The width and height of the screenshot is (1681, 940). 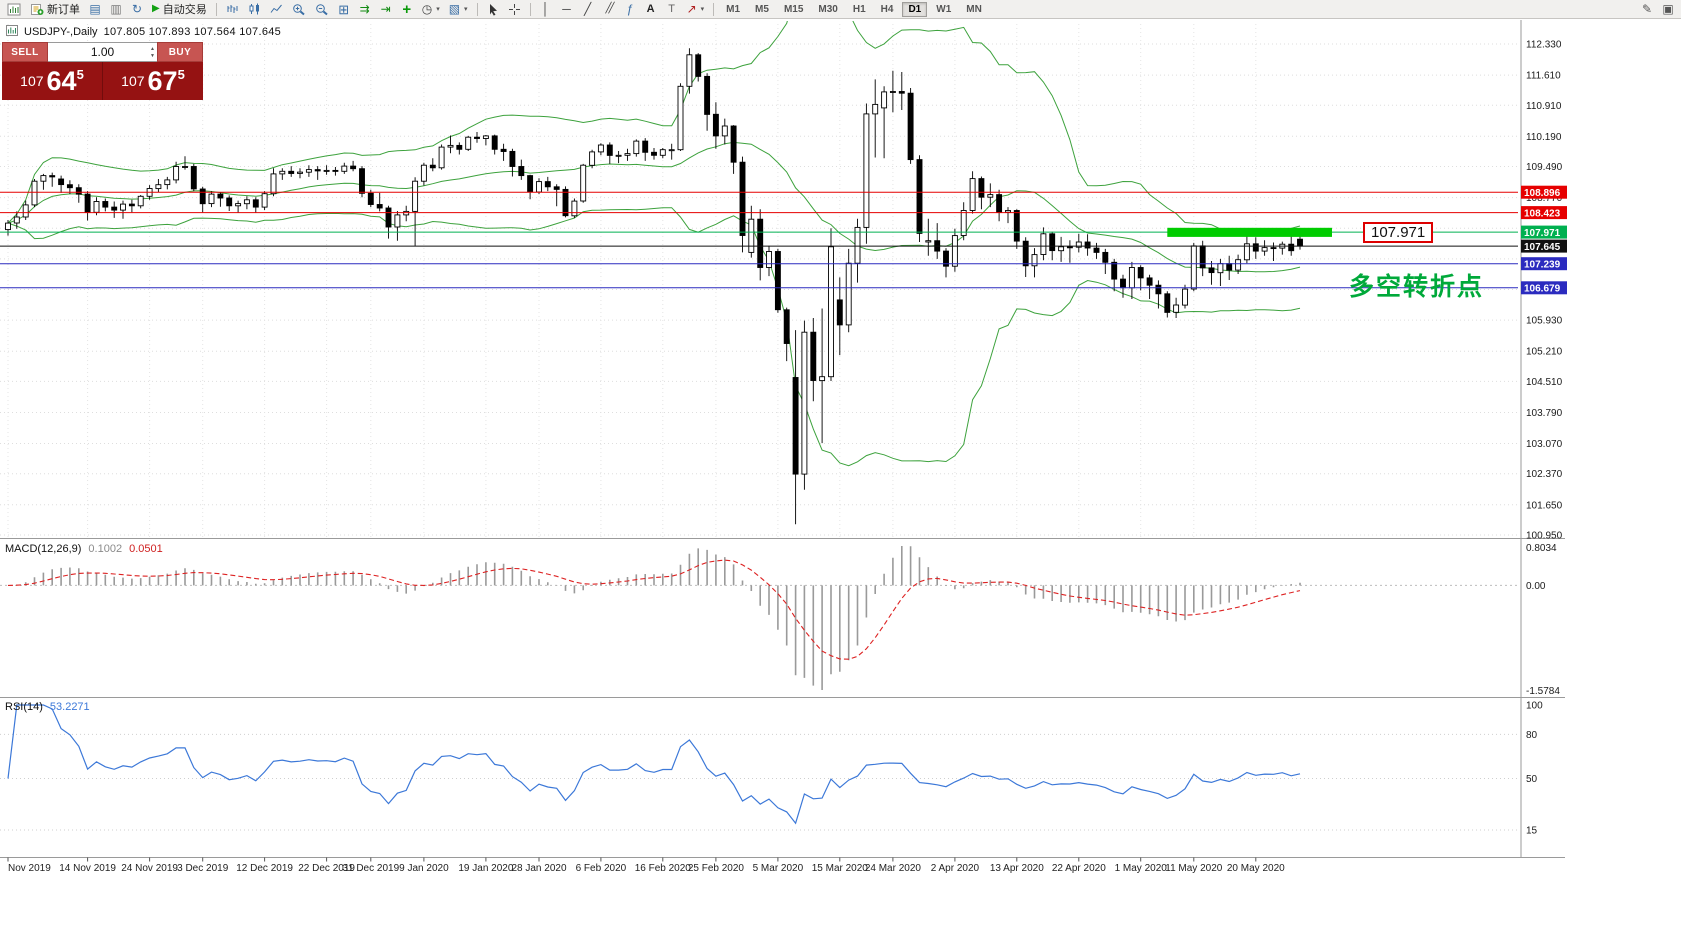 What do you see at coordinates (671, 8) in the screenshot?
I see `text-label-button: T` at bounding box center [671, 8].